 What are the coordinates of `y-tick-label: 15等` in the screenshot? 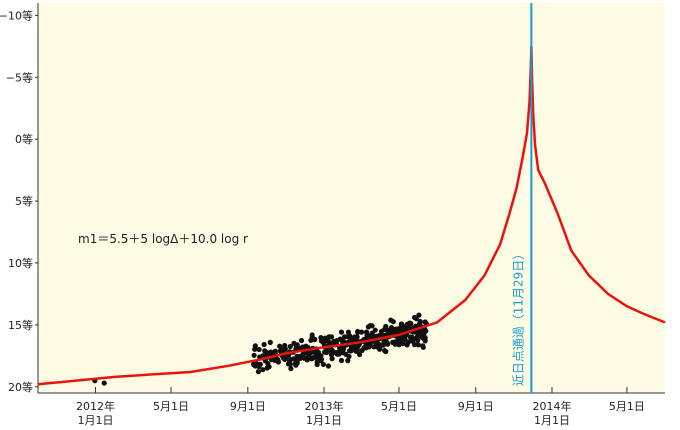 It's located at (20, 325).